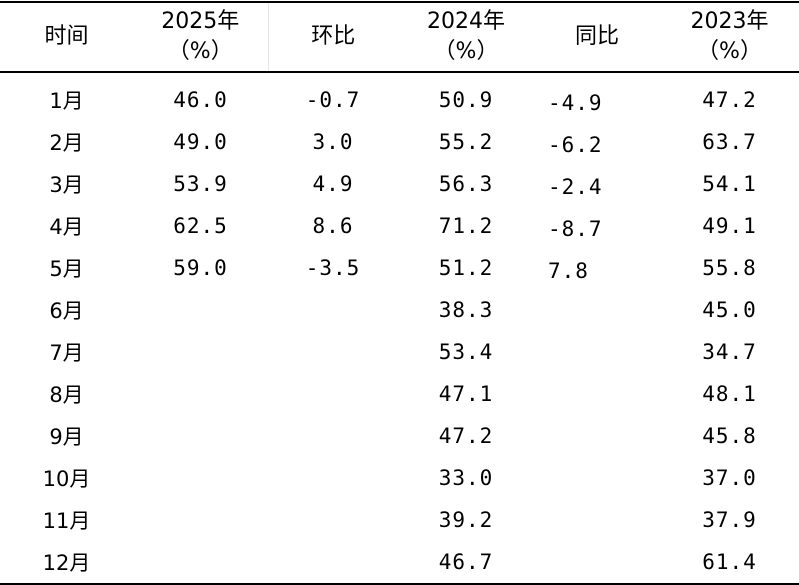  I want to click on cell-month: 12月, so click(66, 563).